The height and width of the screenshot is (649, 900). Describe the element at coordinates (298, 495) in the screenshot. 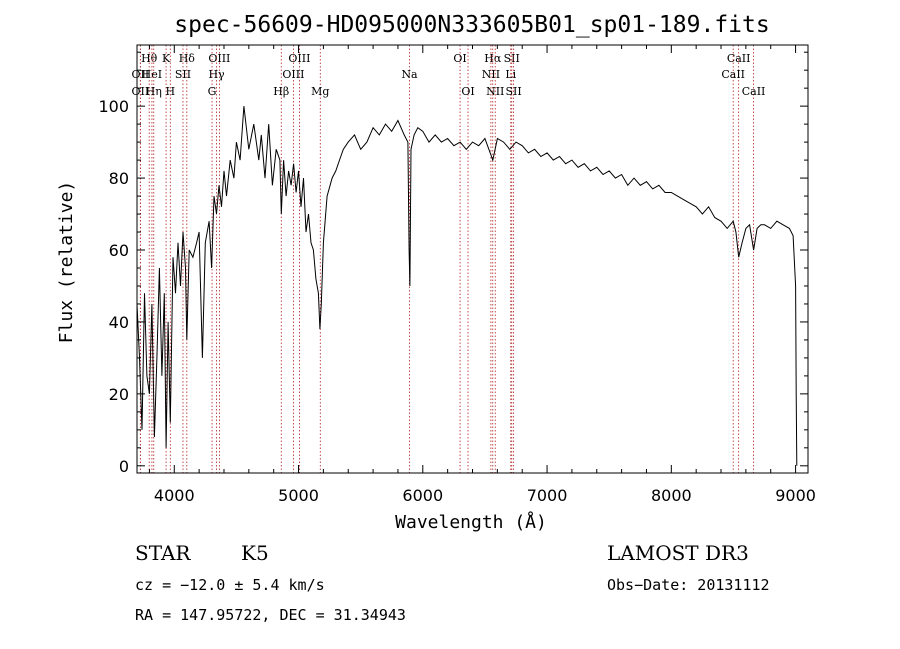

I see `x-tick-label: 5000` at that location.